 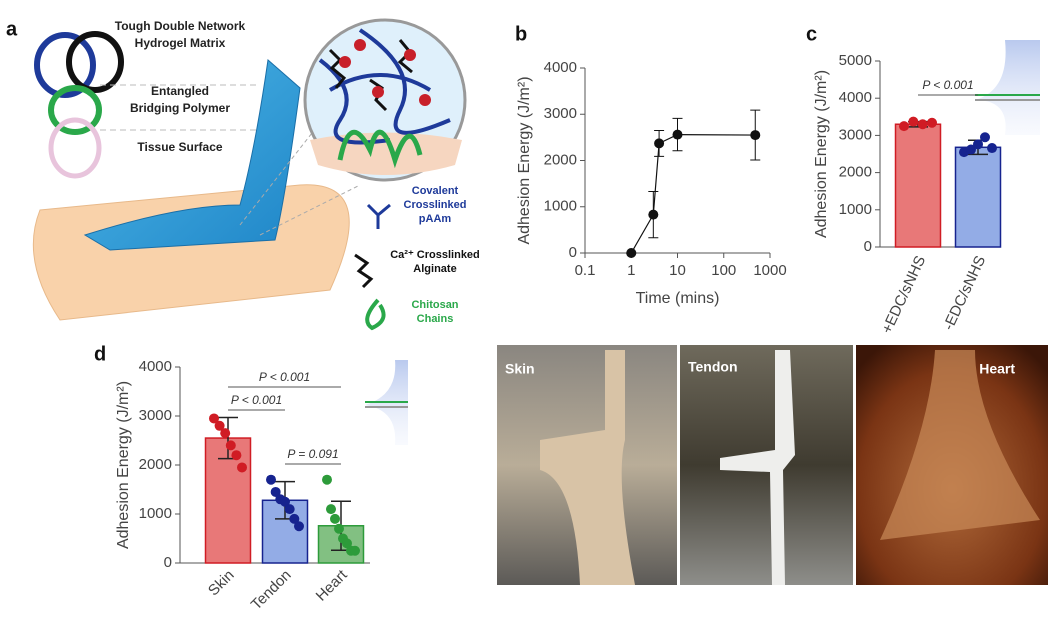 I want to click on photo-heart-sample, so click(x=960, y=445).